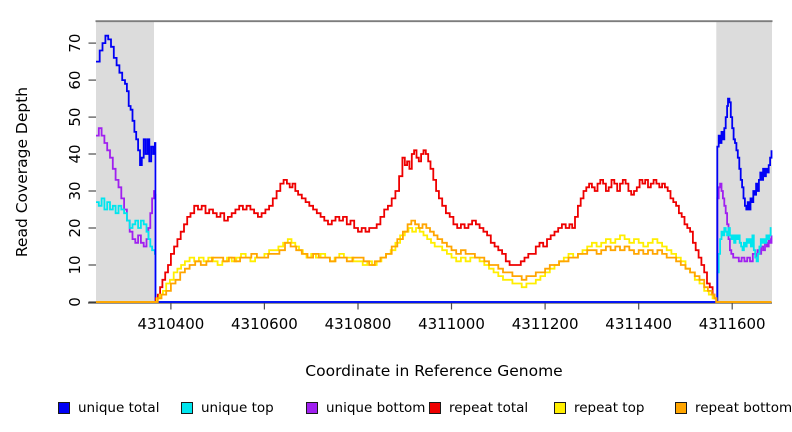 The height and width of the screenshot is (432, 792). What do you see at coordinates (433, 371) in the screenshot?
I see `x-axis-title: Coordinate in Reference Genome` at bounding box center [433, 371].